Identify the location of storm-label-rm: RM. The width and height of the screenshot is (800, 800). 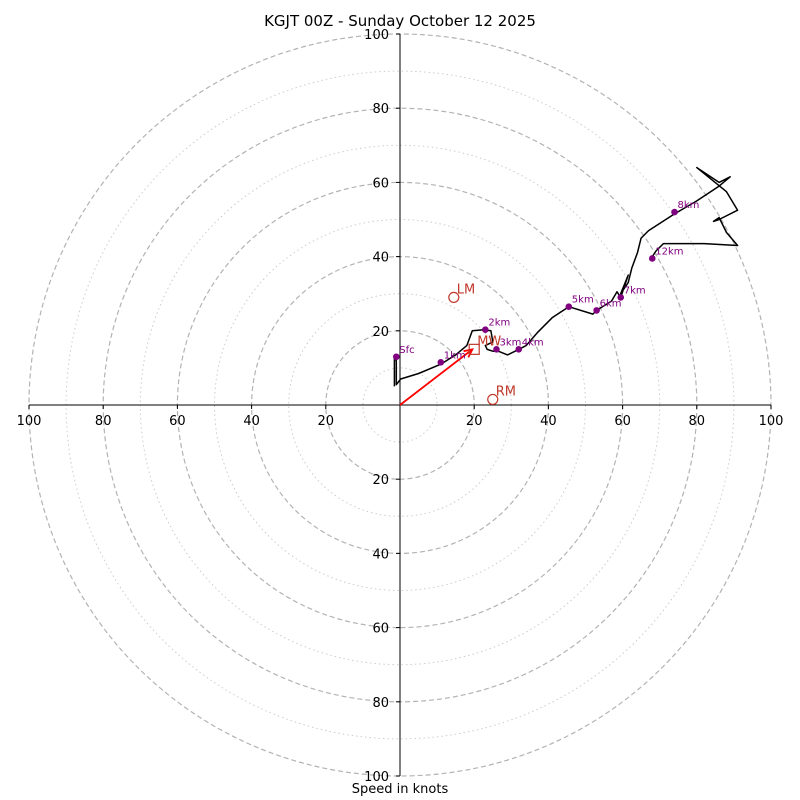
(506, 391).